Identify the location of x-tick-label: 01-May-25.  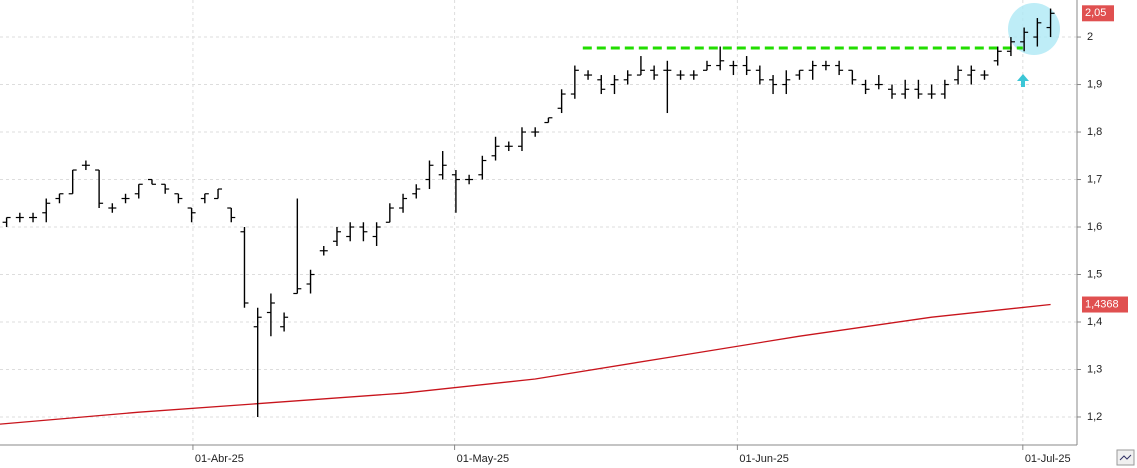
(483, 459).